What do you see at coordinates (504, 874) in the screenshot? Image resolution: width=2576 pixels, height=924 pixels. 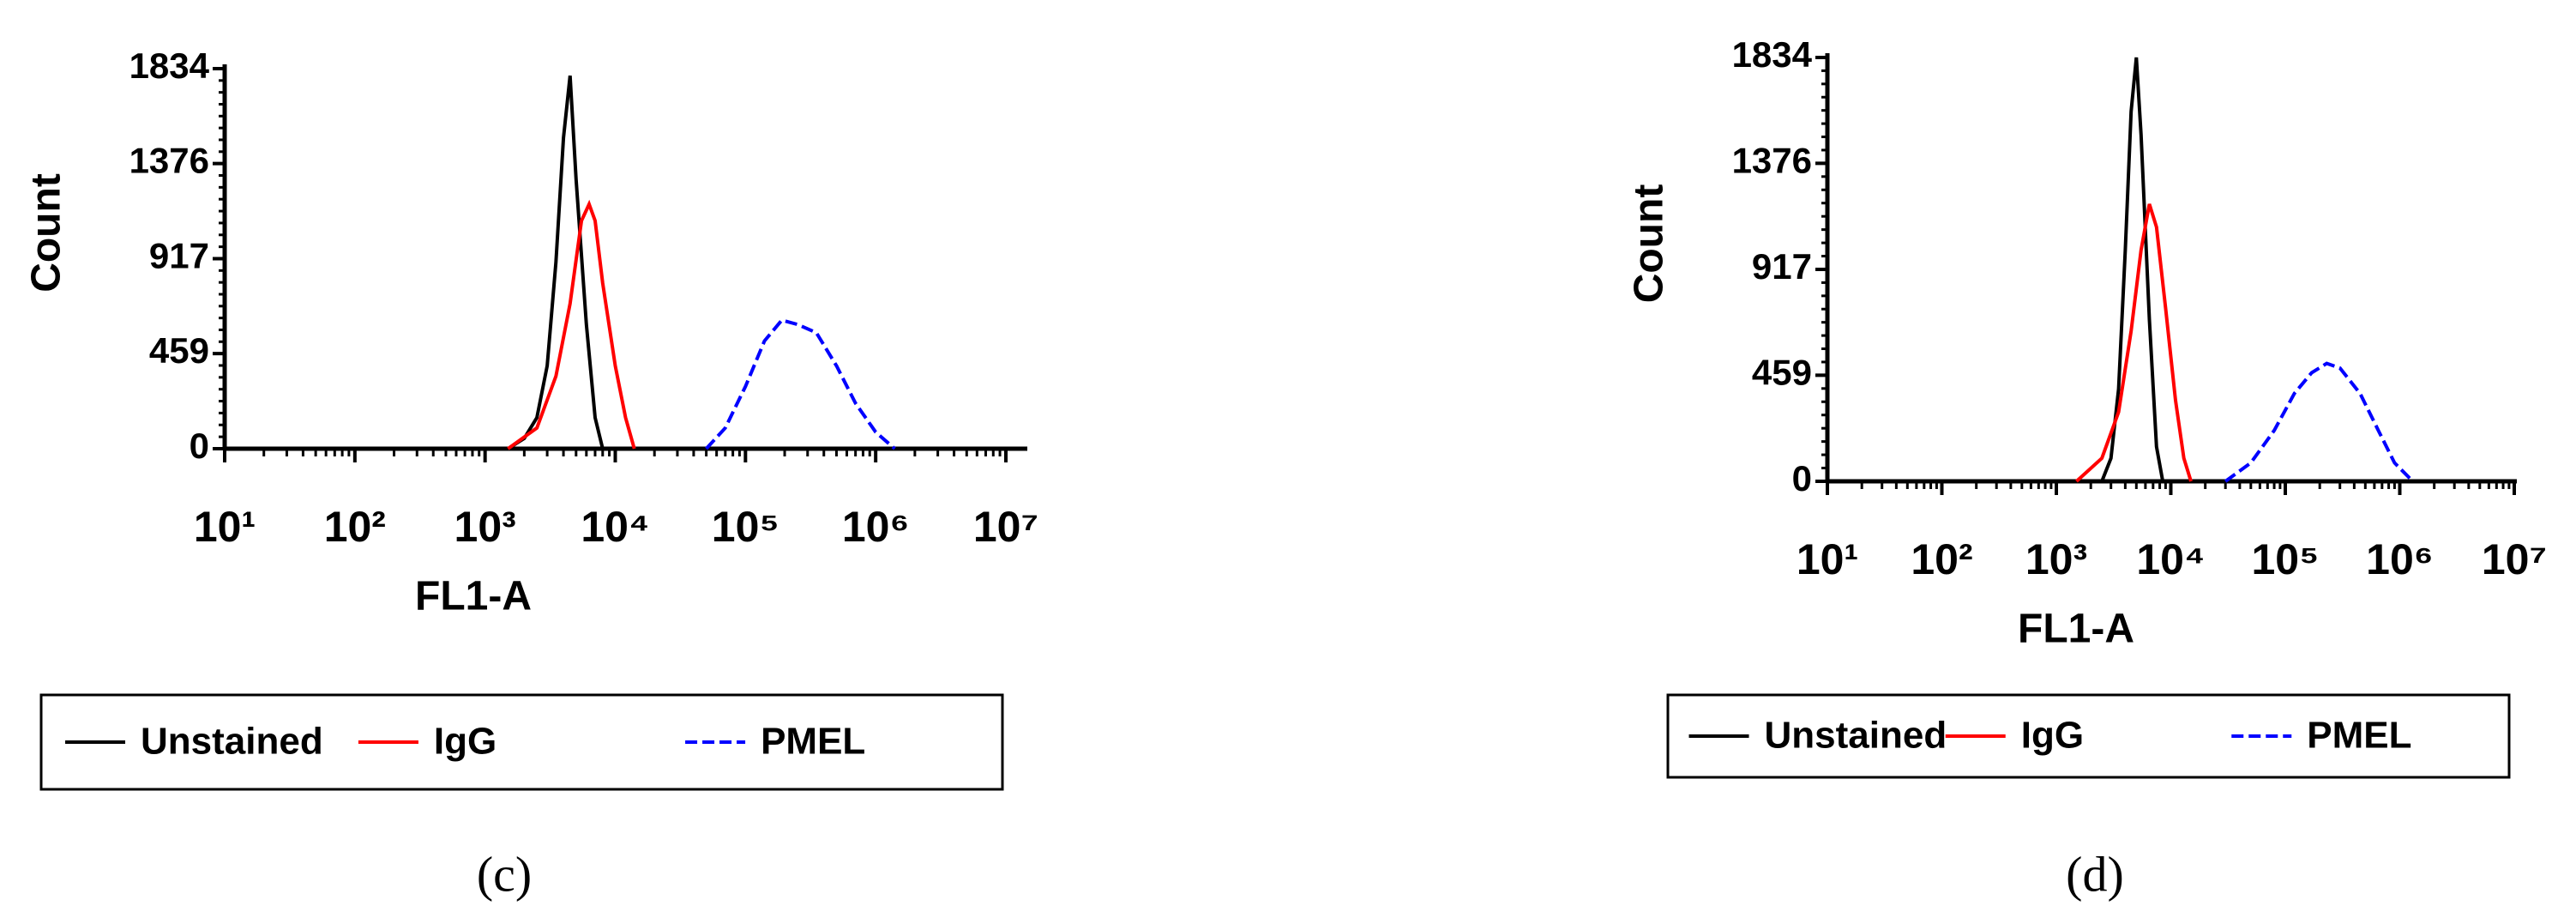 I see `caption: (c)` at bounding box center [504, 874].